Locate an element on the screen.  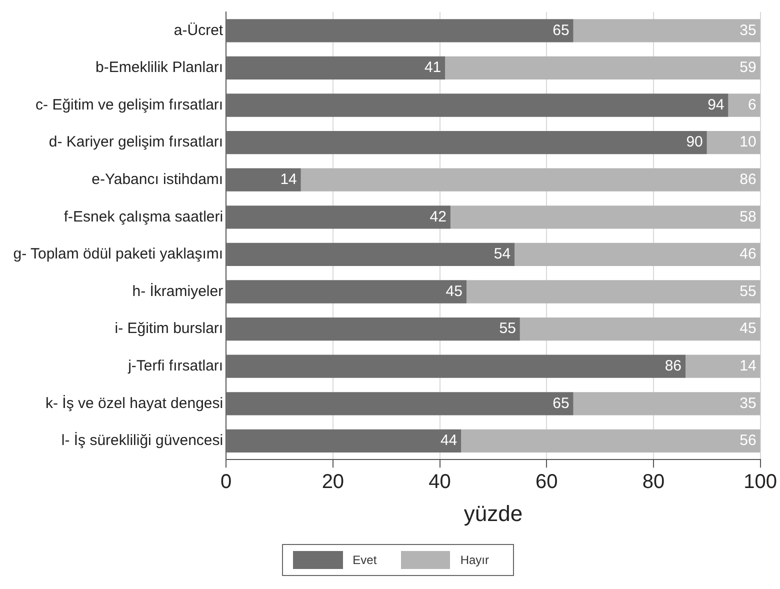
legend-label: Evet is located at coordinates (364, 560).